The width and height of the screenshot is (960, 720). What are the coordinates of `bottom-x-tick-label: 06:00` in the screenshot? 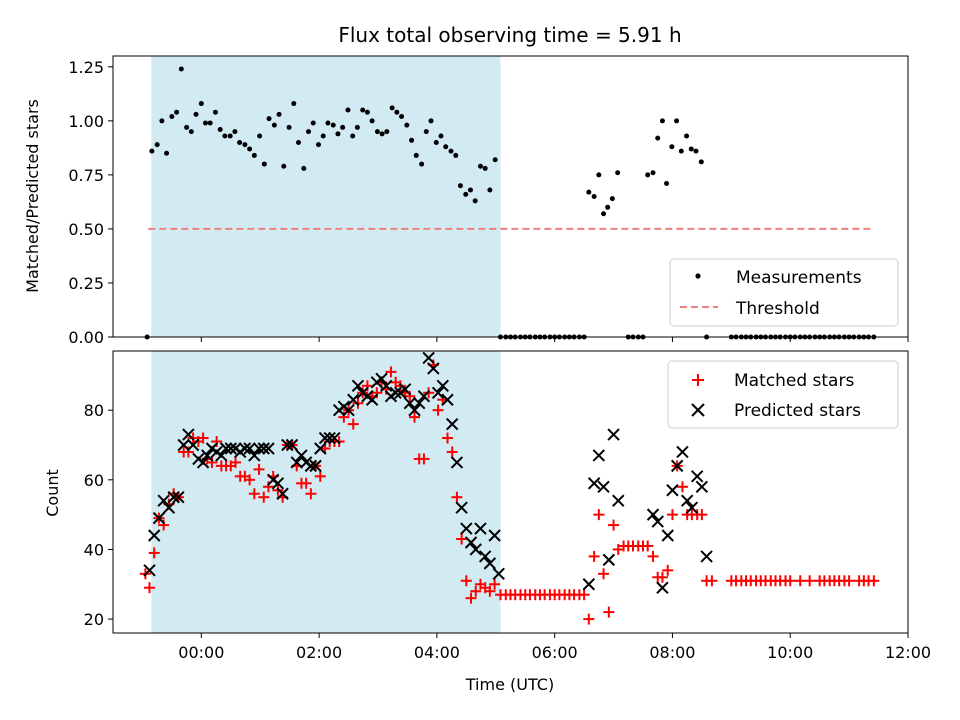 It's located at (555, 652).